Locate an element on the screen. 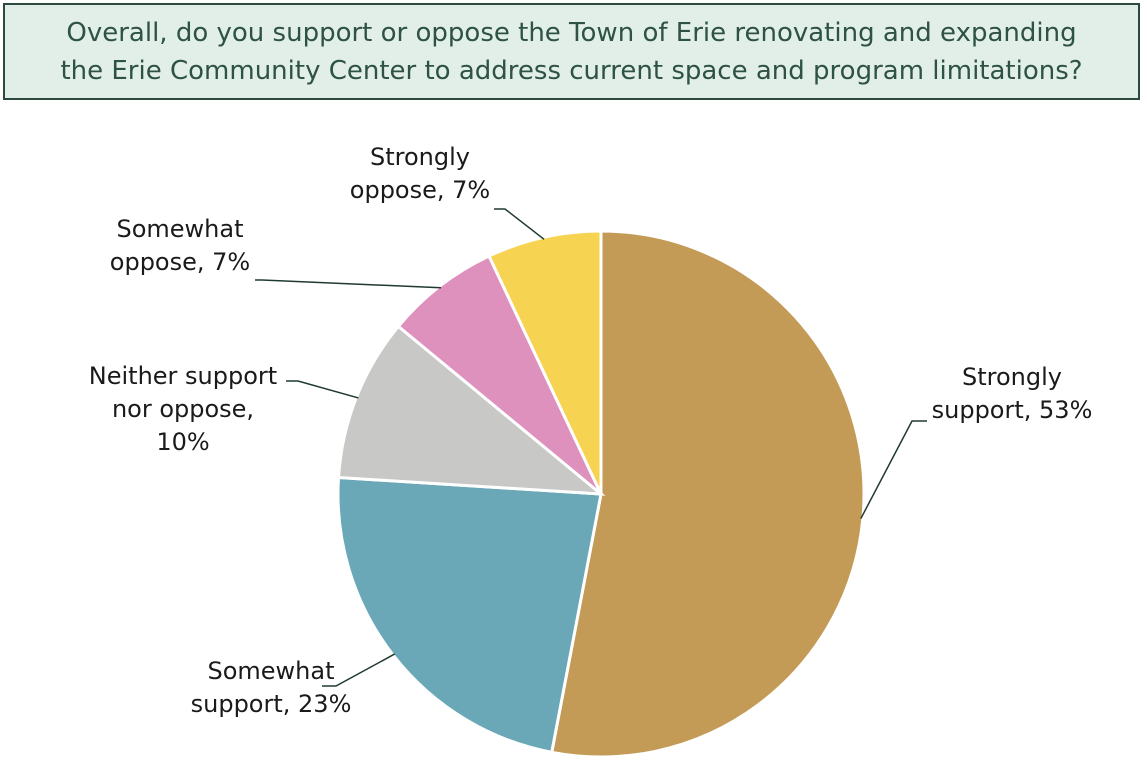 This screenshot has height=761, width=1147. data-label-somewhat-oppose: Somewhat oppose, 7% is located at coordinates (180, 245).